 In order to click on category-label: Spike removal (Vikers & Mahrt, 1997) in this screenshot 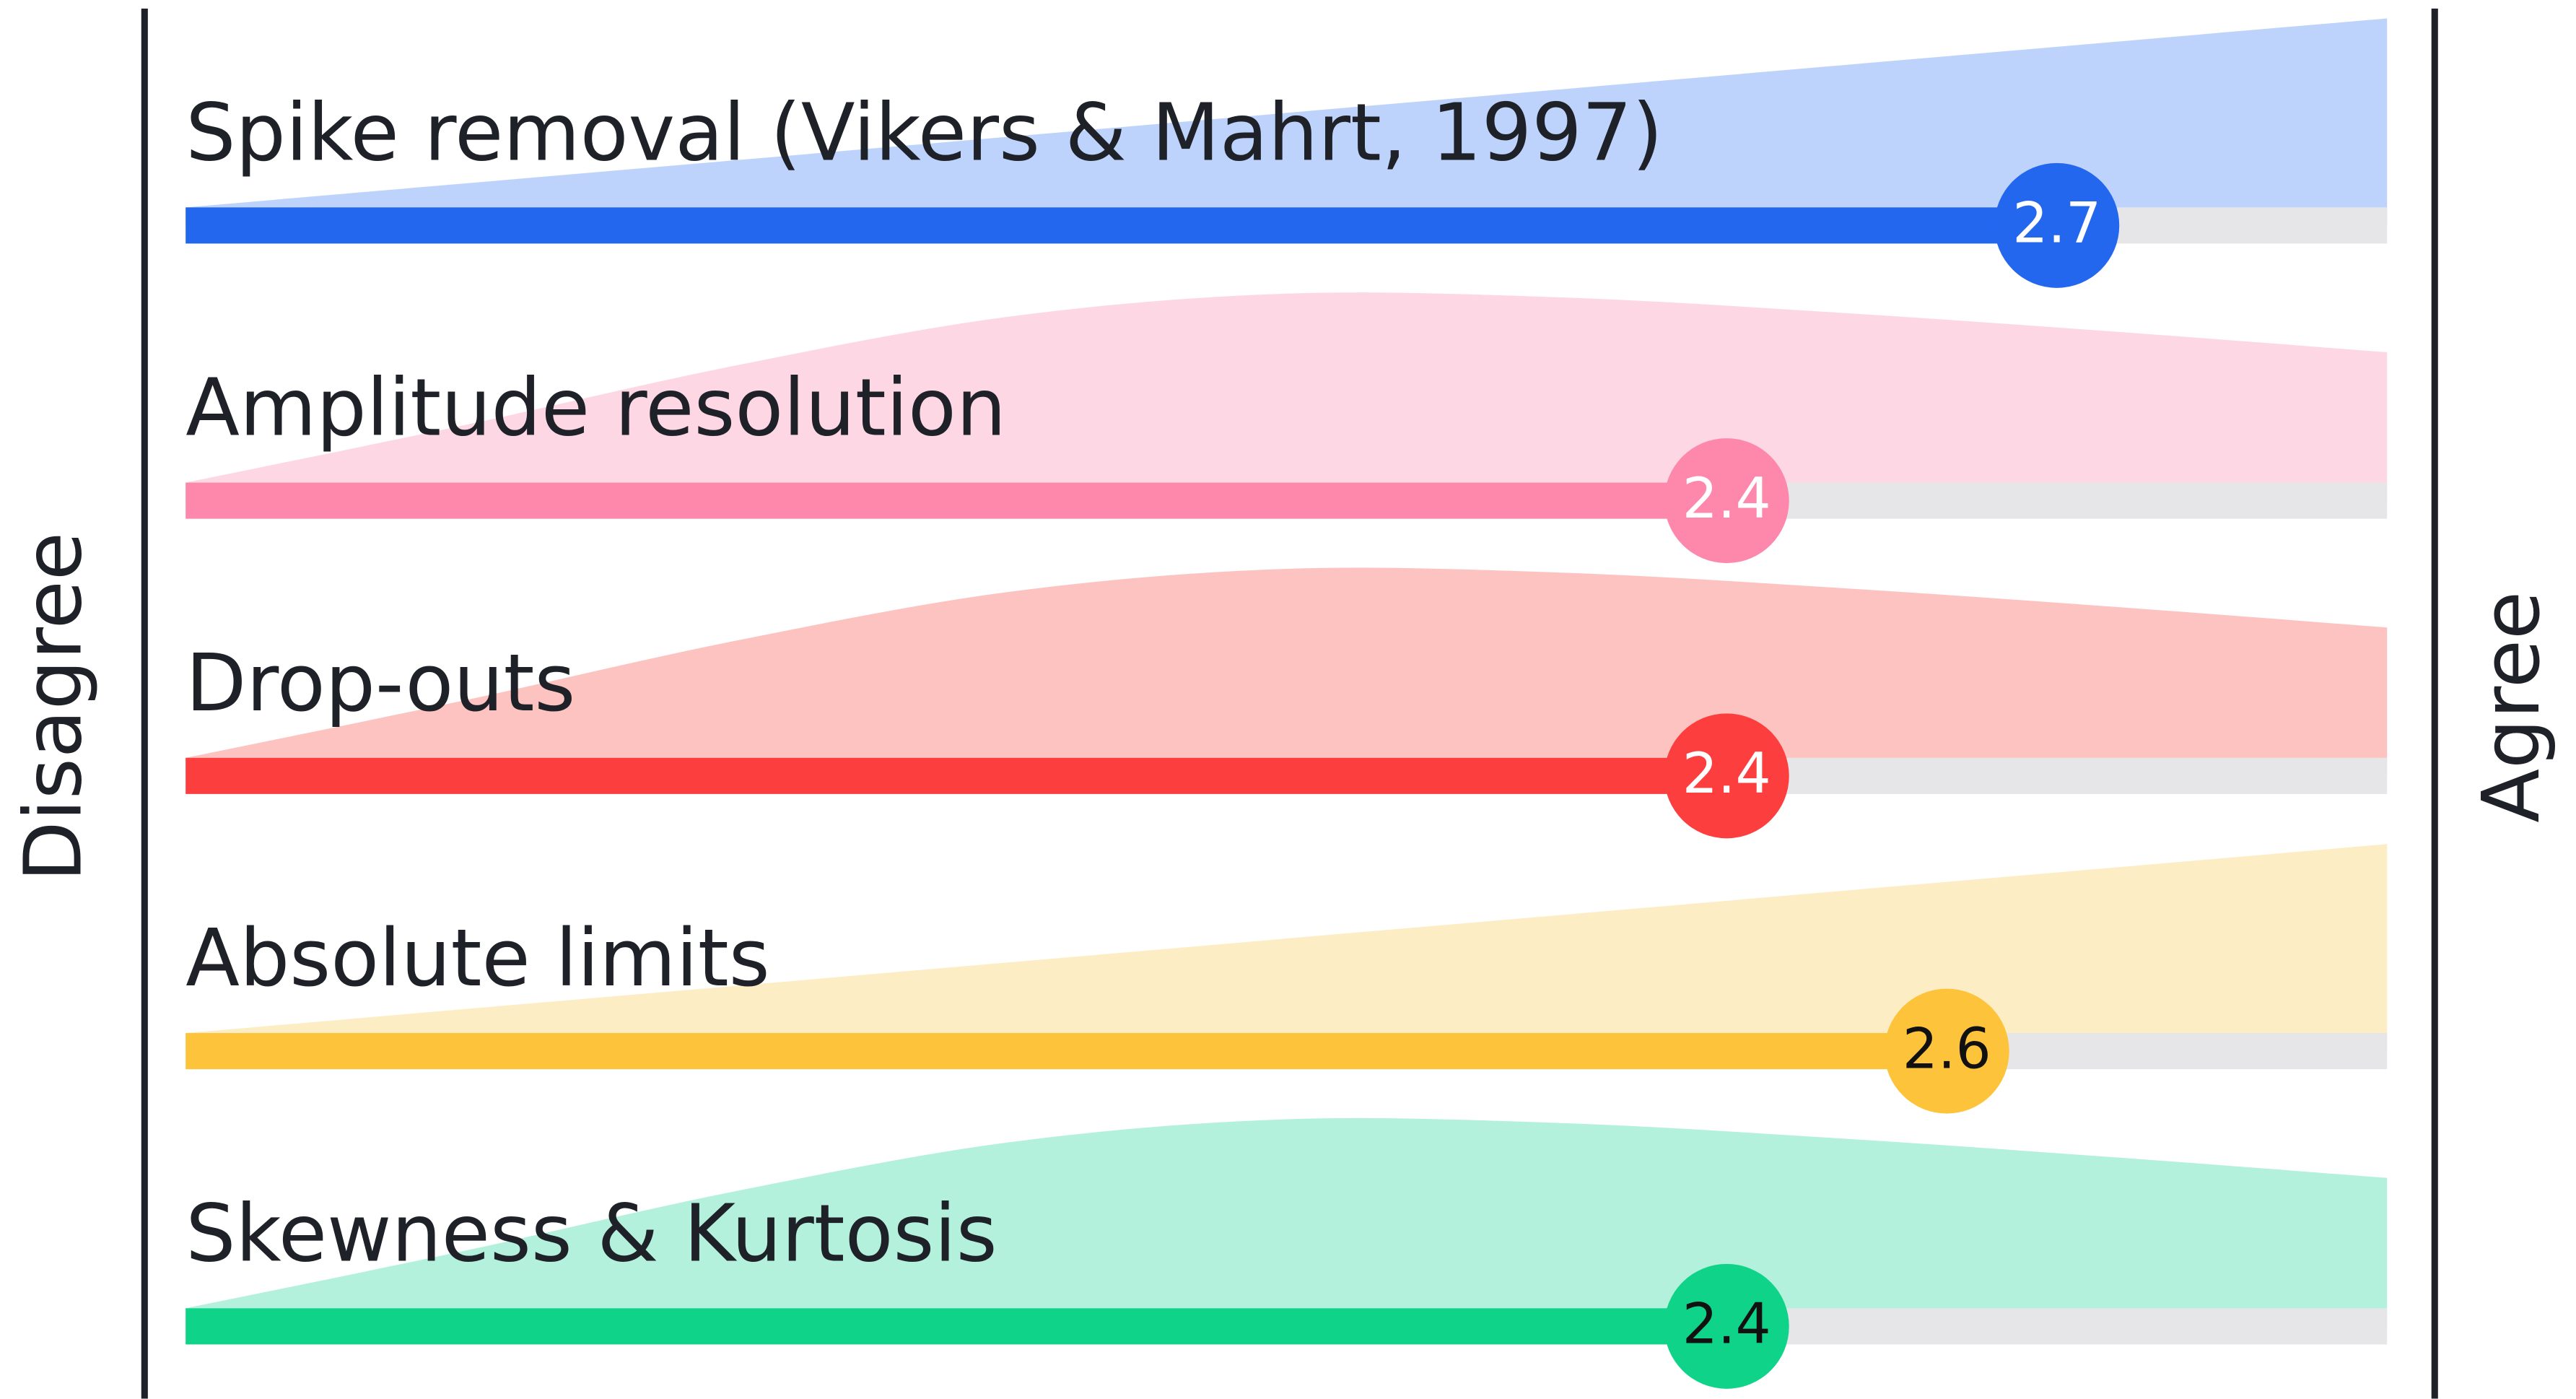, I will do `click(924, 132)`.